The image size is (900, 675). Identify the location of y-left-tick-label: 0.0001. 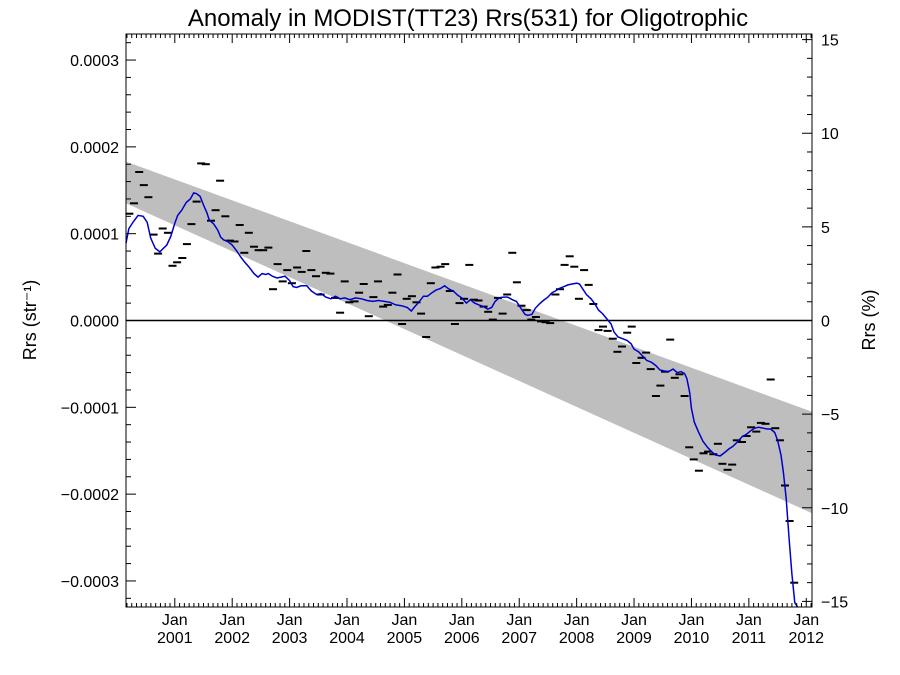
(94, 235).